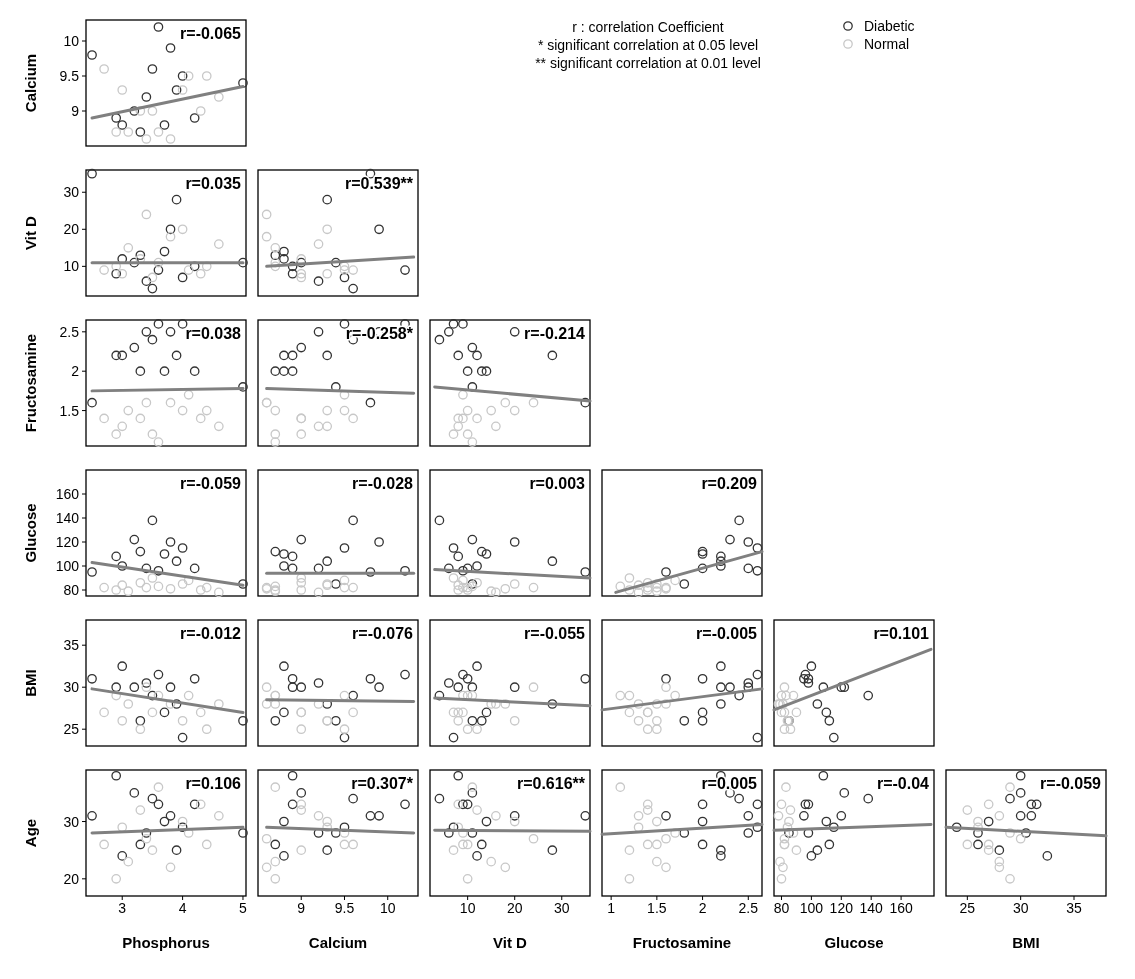 This screenshot has height=979, width=1135. Describe the element at coordinates (71, 645) in the screenshot. I see `y-tick-label: 35` at that location.